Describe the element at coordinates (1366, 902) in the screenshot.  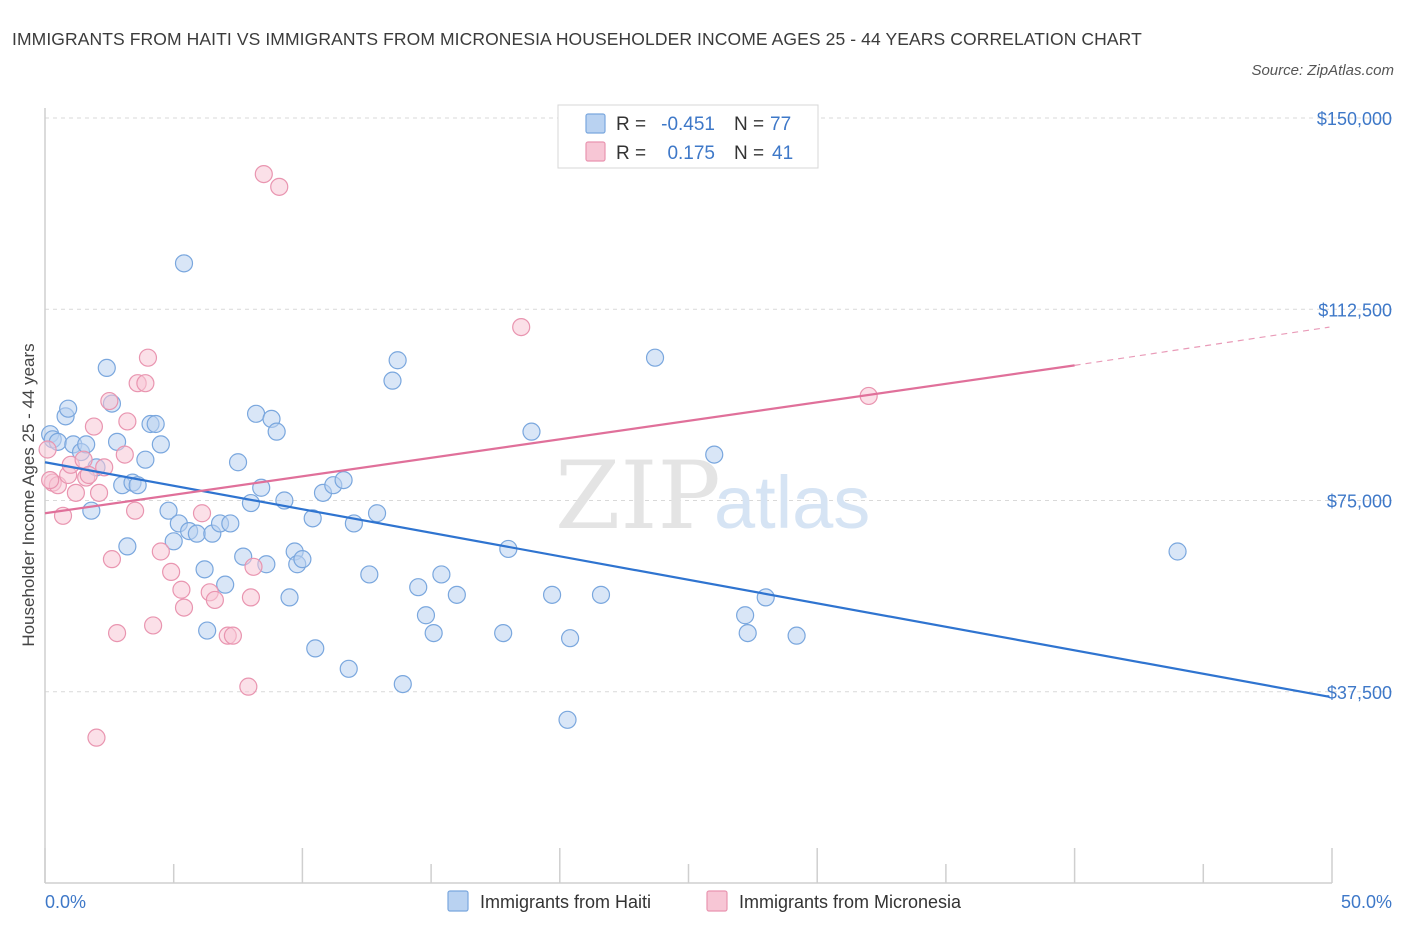
I see `x-tick-label-max: 50.0%` at that location.